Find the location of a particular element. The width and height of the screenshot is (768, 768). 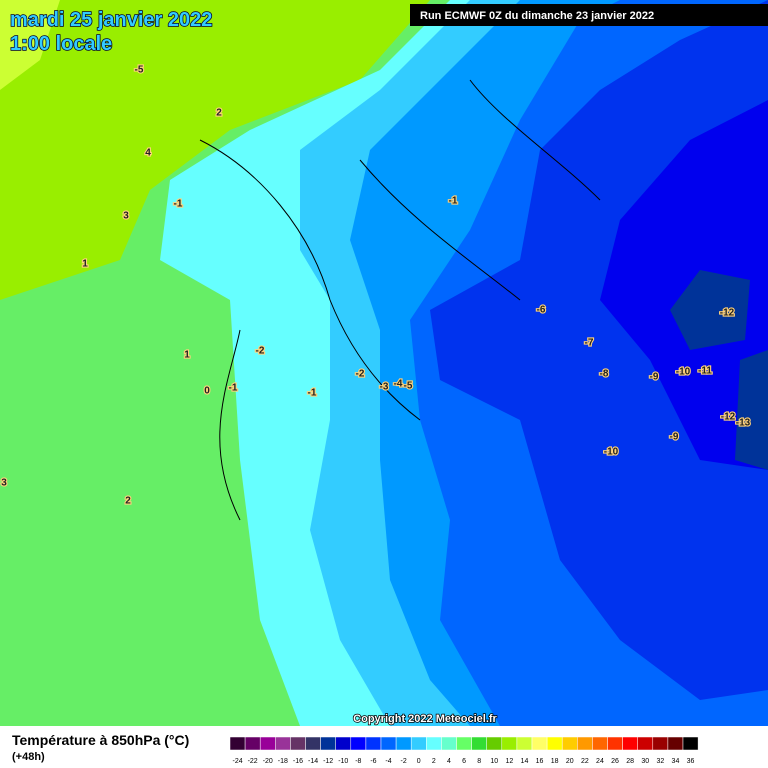

color-label: -20 is located at coordinates (268, 761).